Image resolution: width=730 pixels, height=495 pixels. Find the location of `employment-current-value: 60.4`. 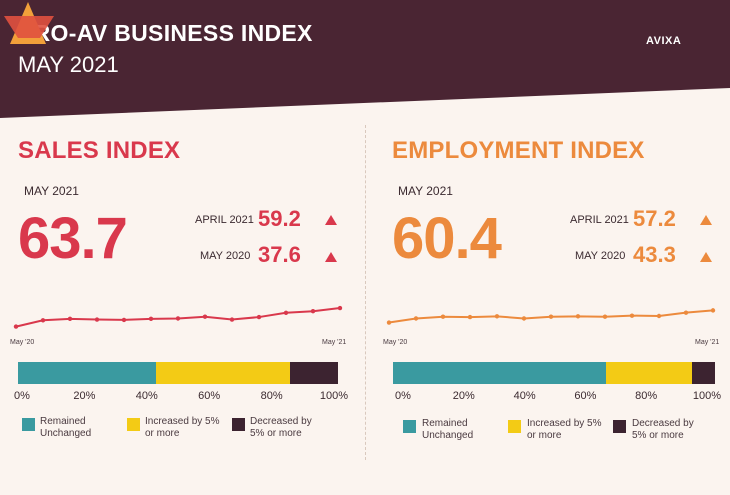

employment-current-value: 60.4 is located at coordinates (447, 238).